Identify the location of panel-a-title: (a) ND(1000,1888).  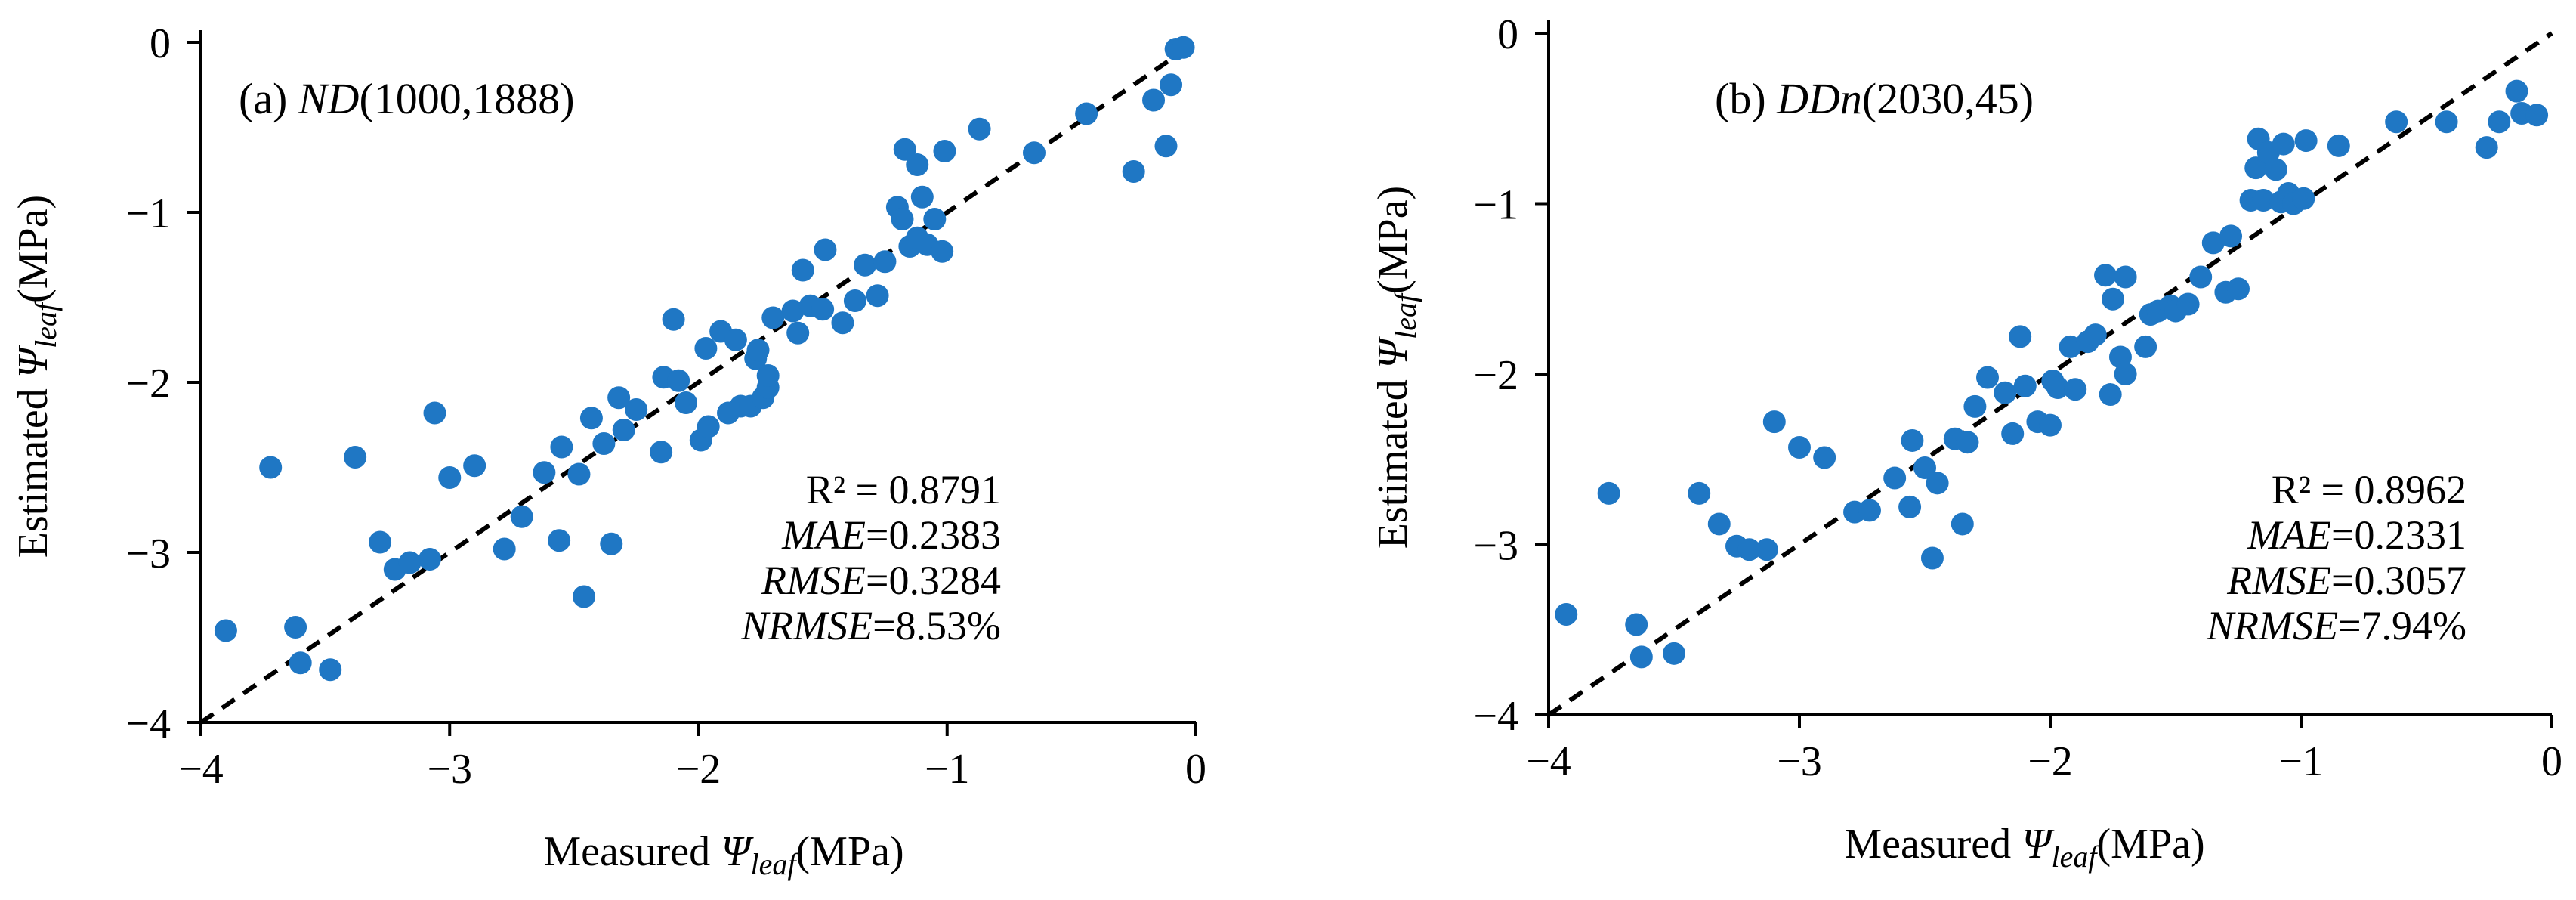
(407, 98).